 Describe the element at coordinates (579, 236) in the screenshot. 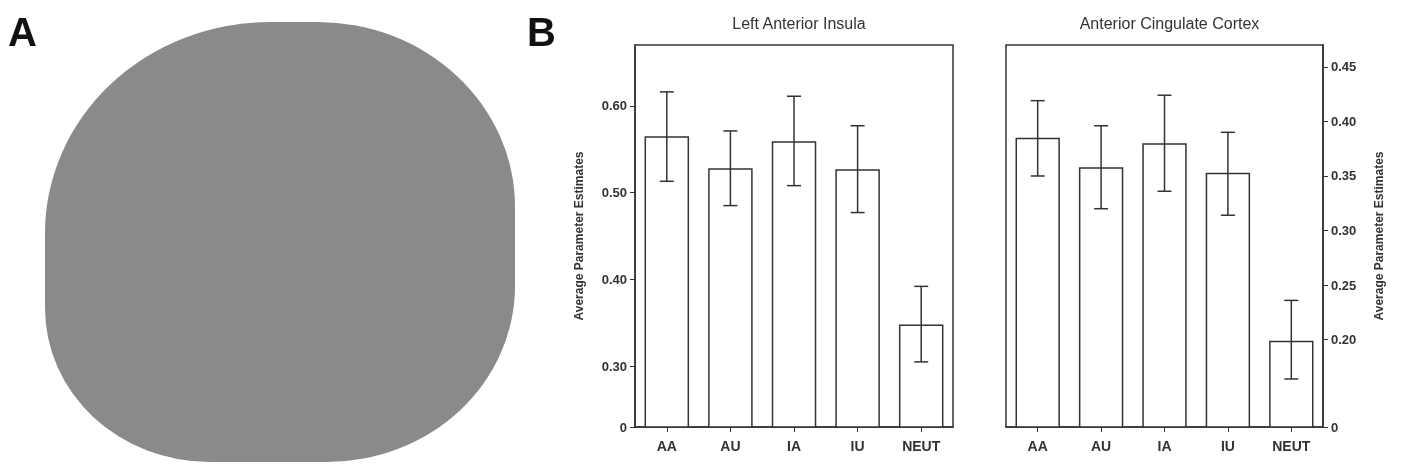

I see `y-axis-title: Average Parameter Estimates` at that location.